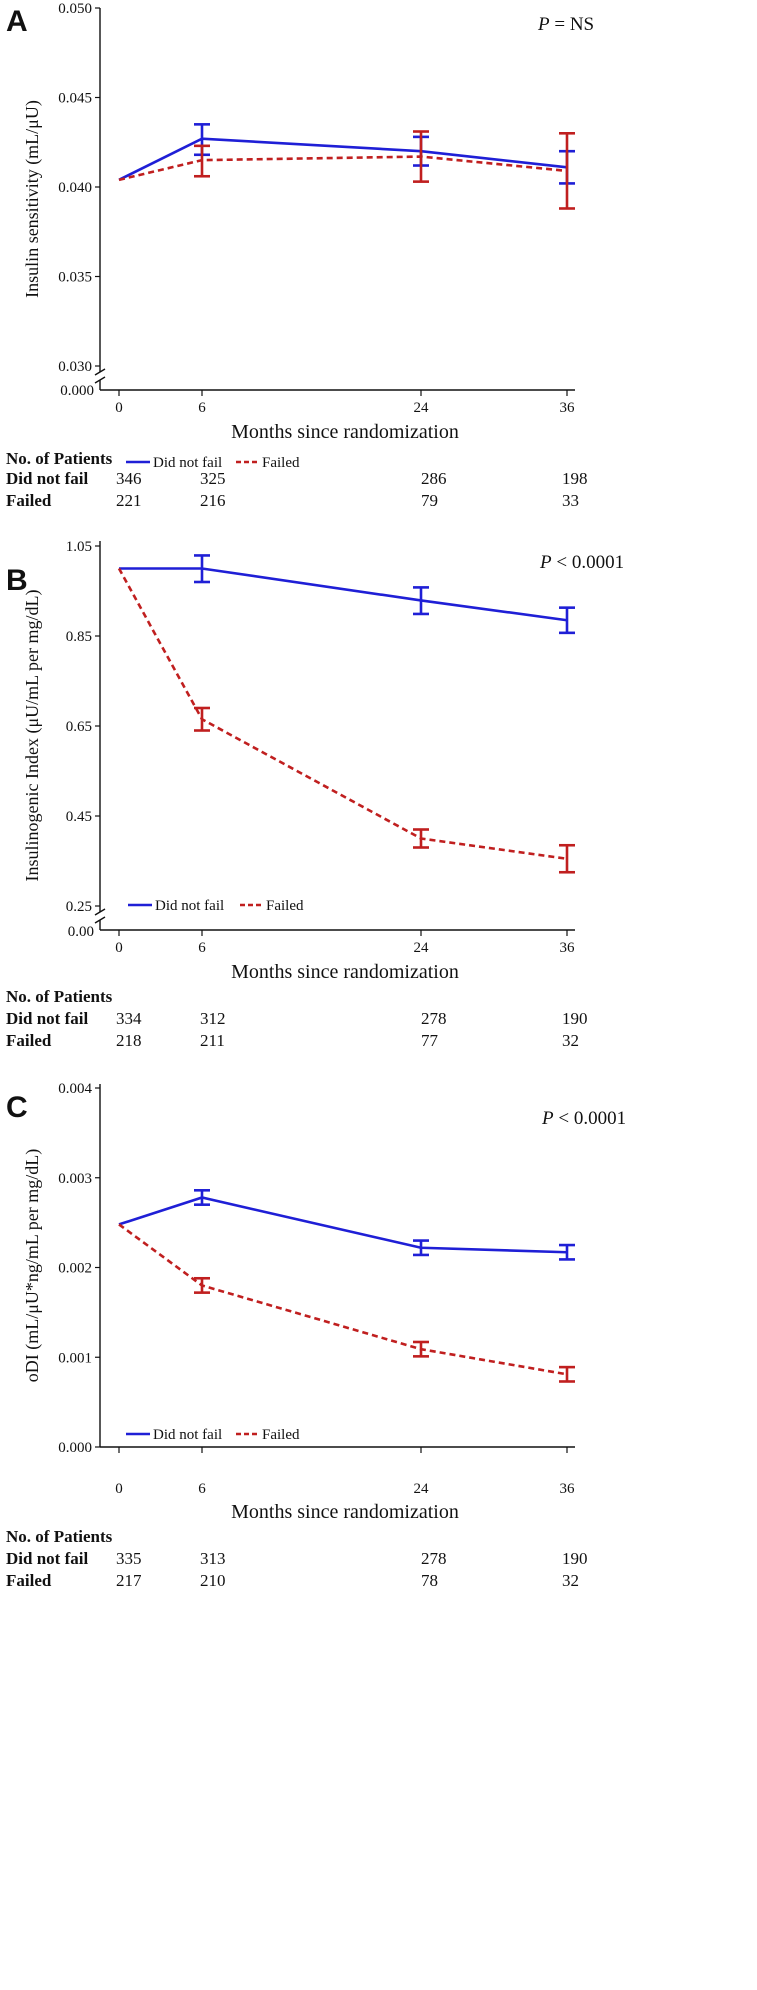 The image size is (757, 1990). Describe the element at coordinates (575, 478) in the screenshot. I see `patient-count: 198` at that location.